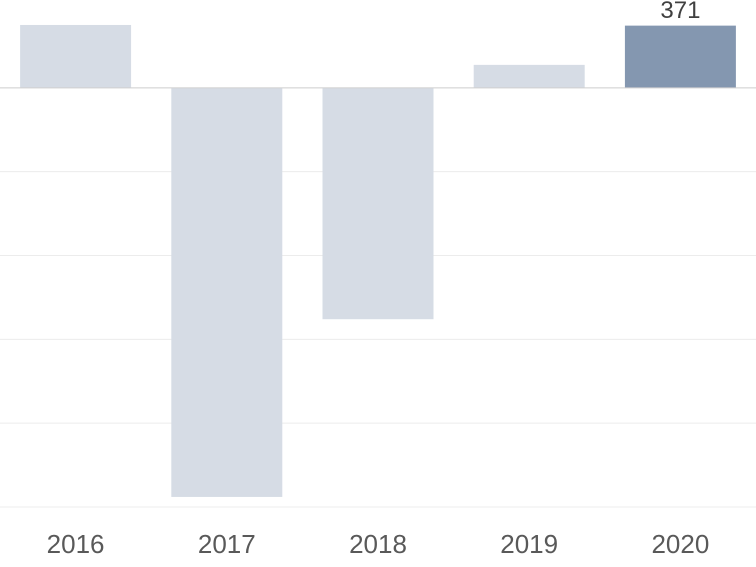 Image resolution: width=756 pixels, height=567 pixels. I want to click on x-tick-label: 2016, so click(76, 544).